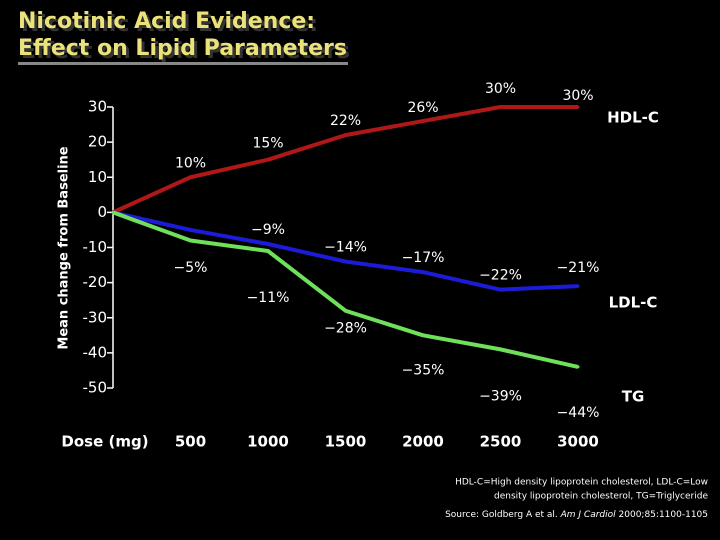 Image resolution: width=720 pixels, height=540 pixels. Describe the element at coordinates (423, 370) in the screenshot. I see `value-label: −35%` at that location.